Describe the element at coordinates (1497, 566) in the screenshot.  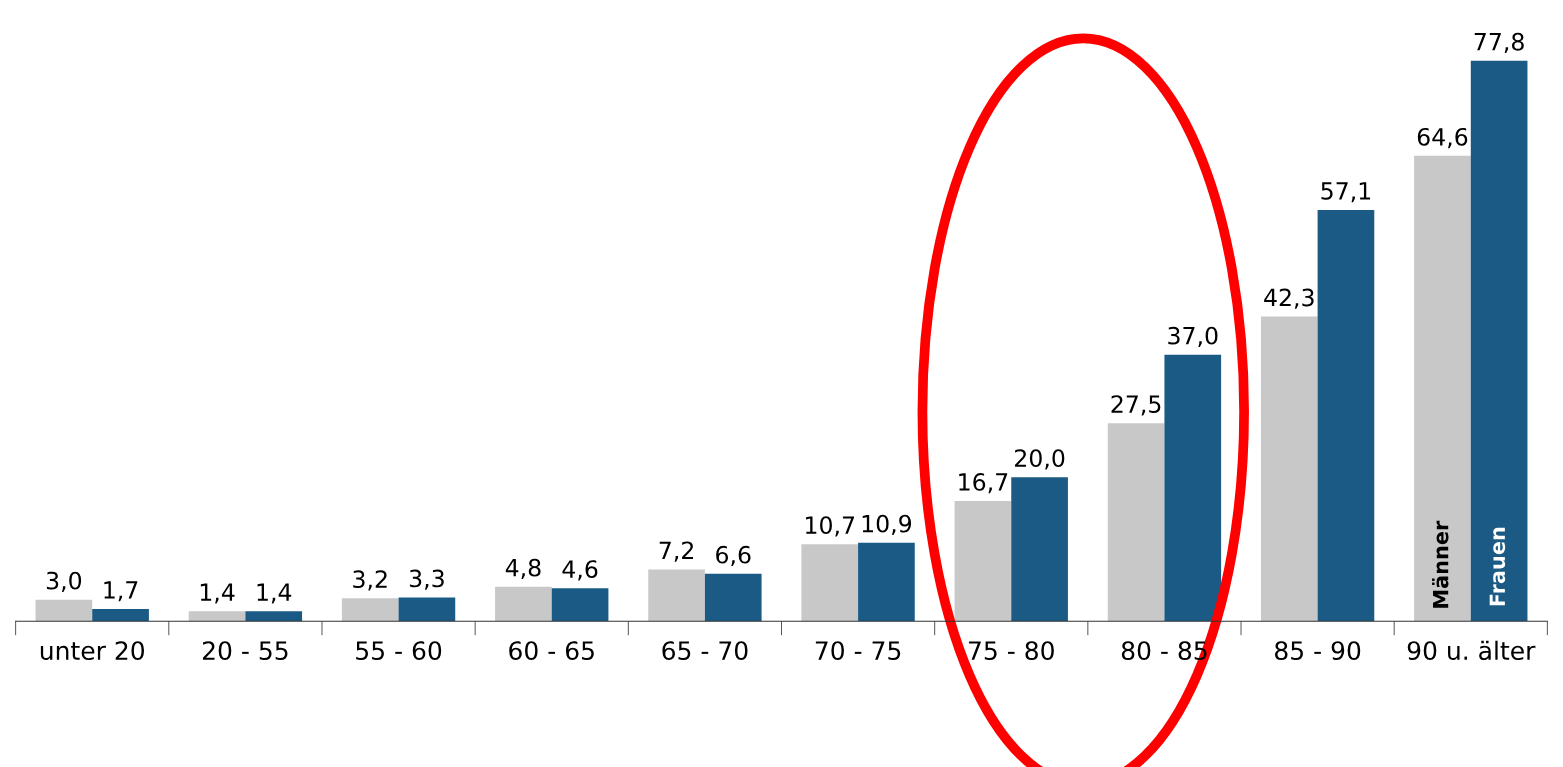
I see `series-label: Frauen` at that location.